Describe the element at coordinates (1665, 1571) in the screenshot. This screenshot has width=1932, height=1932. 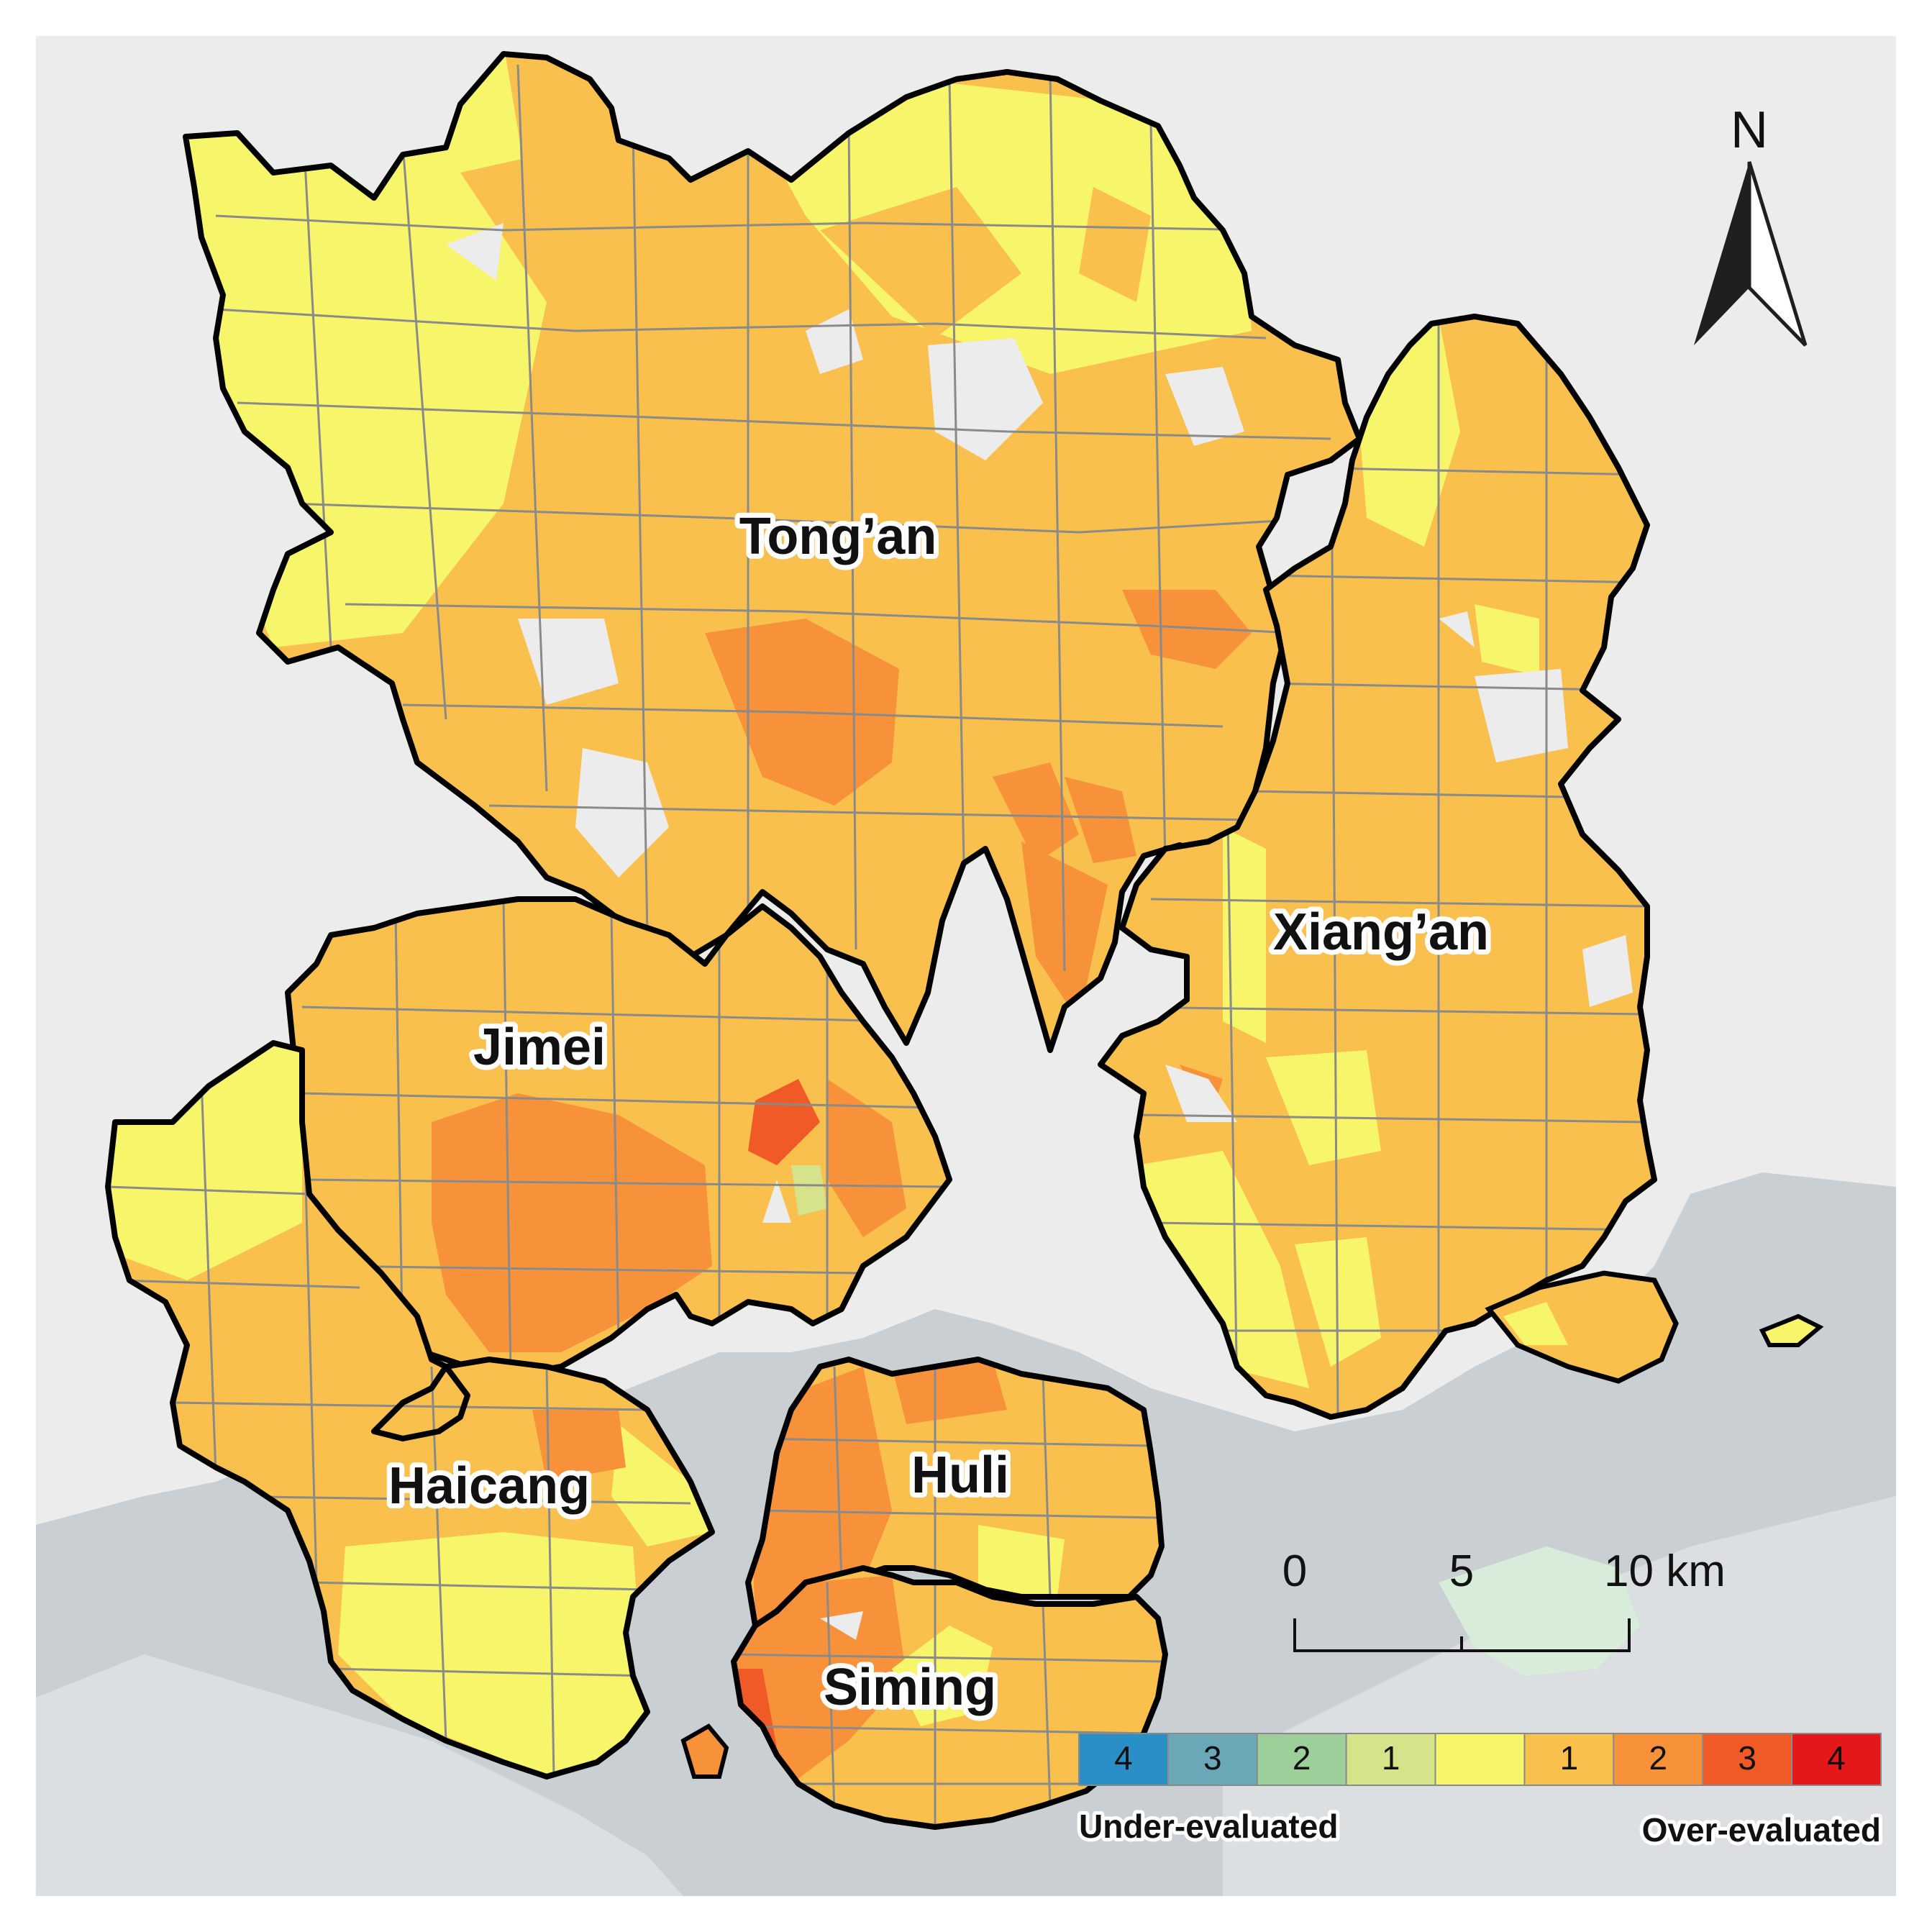
I see `scale-tick-10: 10 km` at that location.